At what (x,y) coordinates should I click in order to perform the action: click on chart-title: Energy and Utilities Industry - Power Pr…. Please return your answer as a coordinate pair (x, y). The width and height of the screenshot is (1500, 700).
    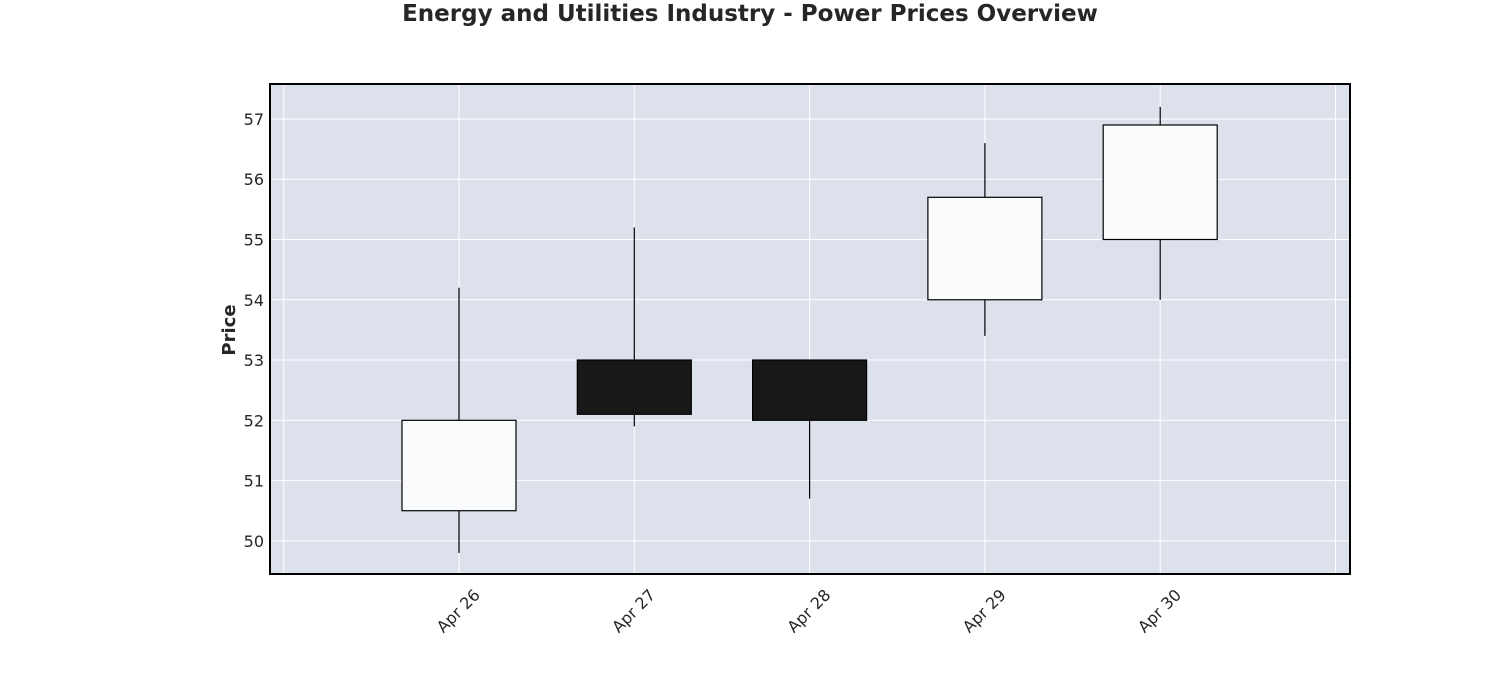
    Looking at the image, I should click on (750, 14).